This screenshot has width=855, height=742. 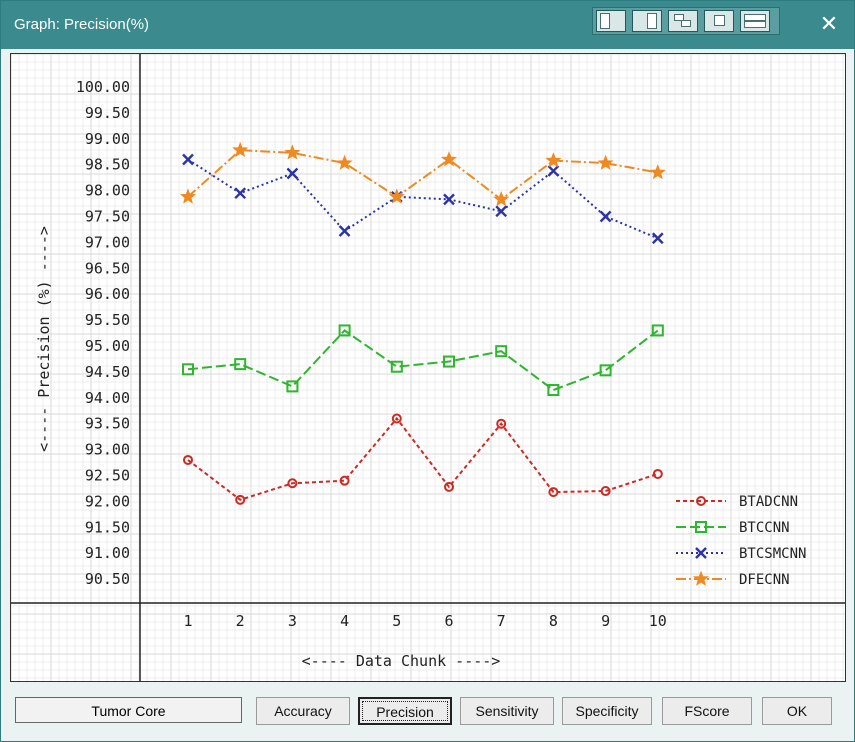 What do you see at coordinates (607, 711) in the screenshot?
I see `specificity-button: Specificity` at bounding box center [607, 711].